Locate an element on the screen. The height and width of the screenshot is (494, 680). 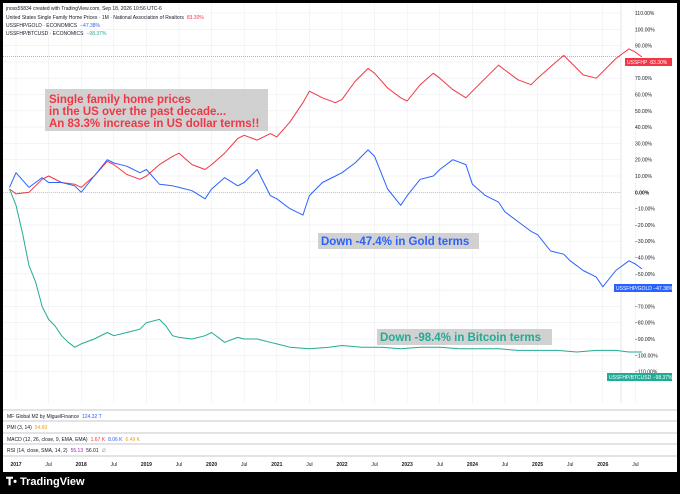
y-tick-label: 20.00% is located at coordinates (644, 161).